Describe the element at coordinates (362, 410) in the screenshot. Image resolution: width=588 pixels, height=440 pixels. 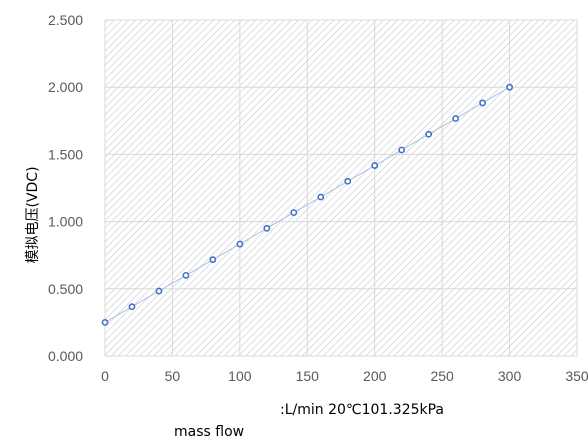
I see `unit-note: :L/min 20℃101.325kPa` at that location.